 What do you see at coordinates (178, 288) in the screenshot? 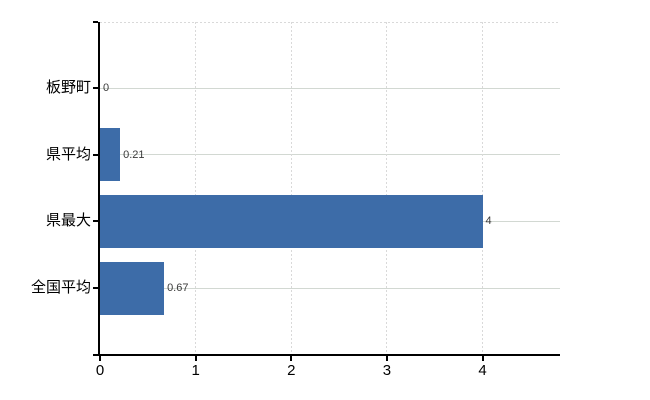
I see `value-label: 0.67` at bounding box center [178, 288].